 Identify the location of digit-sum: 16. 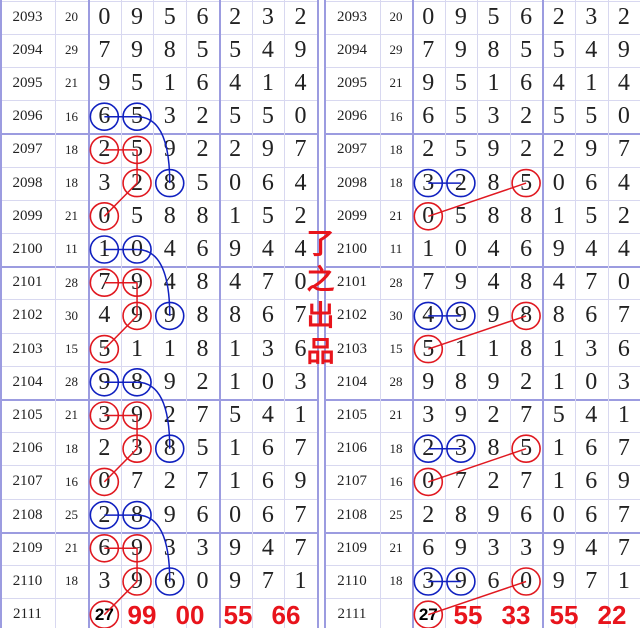
(71, 116).